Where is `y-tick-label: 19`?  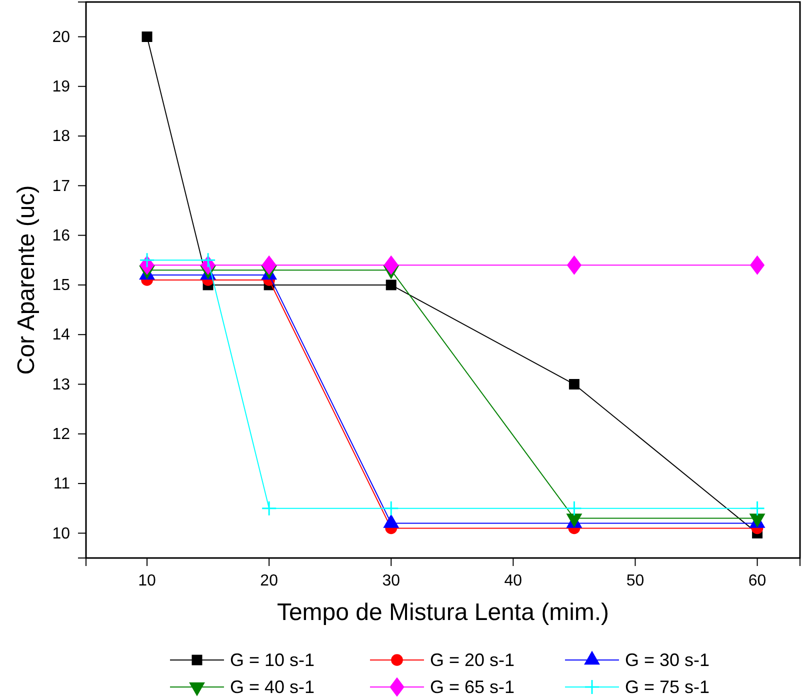 y-tick-label: 19 is located at coordinates (61, 87).